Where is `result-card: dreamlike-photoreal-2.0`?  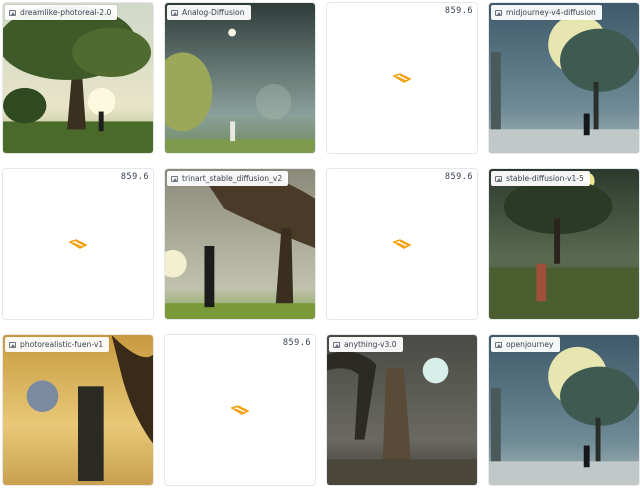 result-card: dreamlike-photoreal-2.0 is located at coordinates (78, 78).